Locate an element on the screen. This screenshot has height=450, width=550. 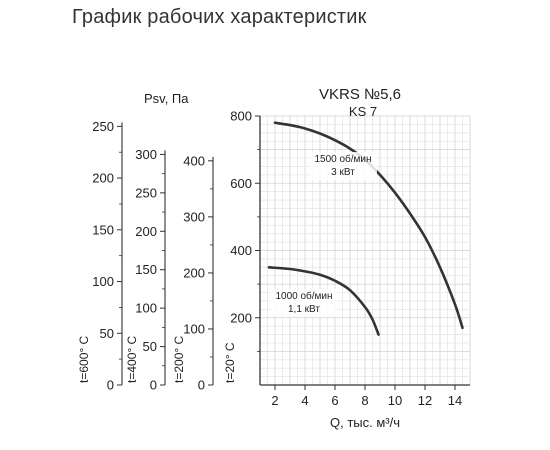
series-label: 3 кВт is located at coordinates (343, 172).